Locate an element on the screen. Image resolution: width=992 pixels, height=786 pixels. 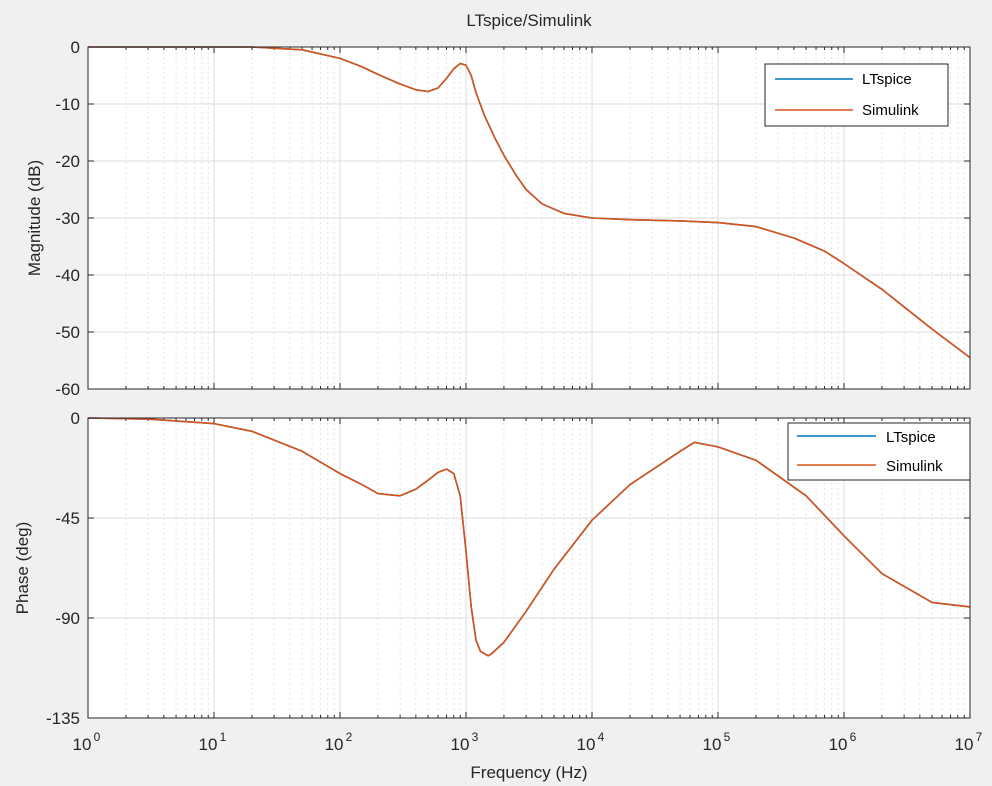
x-tick-label-exponent: 5 is located at coordinates (727, 737).